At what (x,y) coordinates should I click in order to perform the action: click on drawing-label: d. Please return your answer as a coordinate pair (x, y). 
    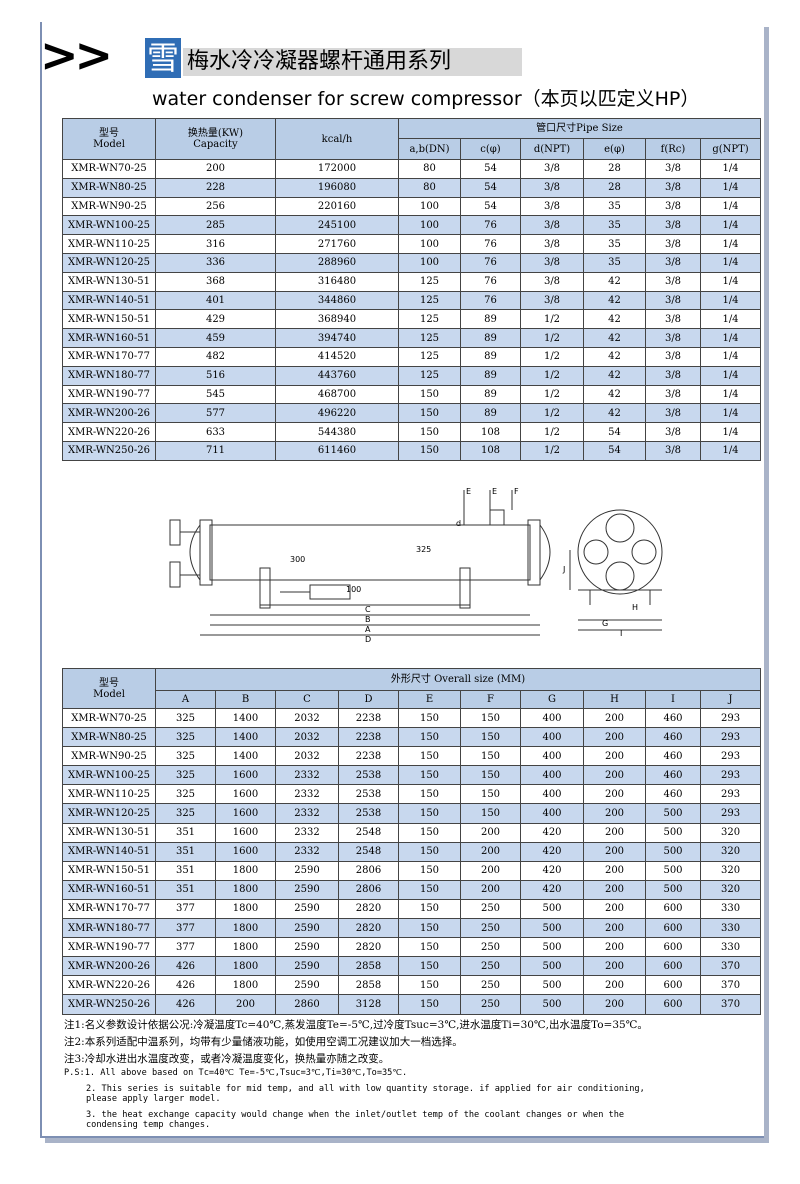
    Looking at the image, I should click on (458, 523).